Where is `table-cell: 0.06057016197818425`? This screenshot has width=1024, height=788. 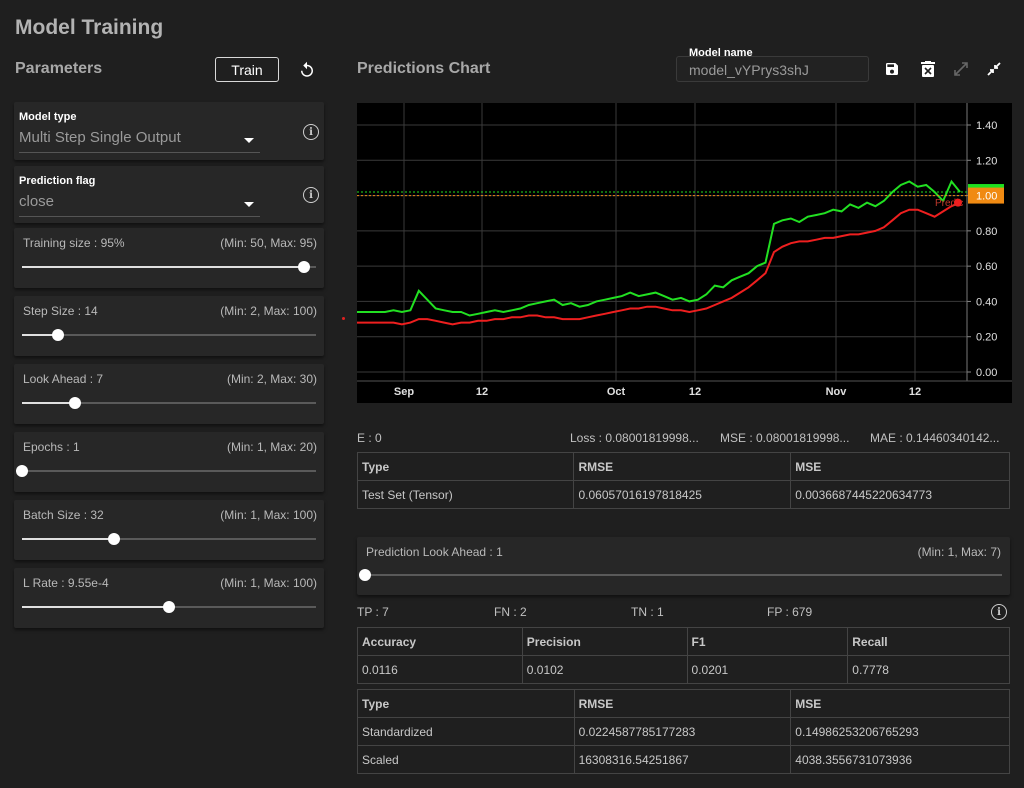
table-cell: 0.06057016197818425 is located at coordinates (682, 494).